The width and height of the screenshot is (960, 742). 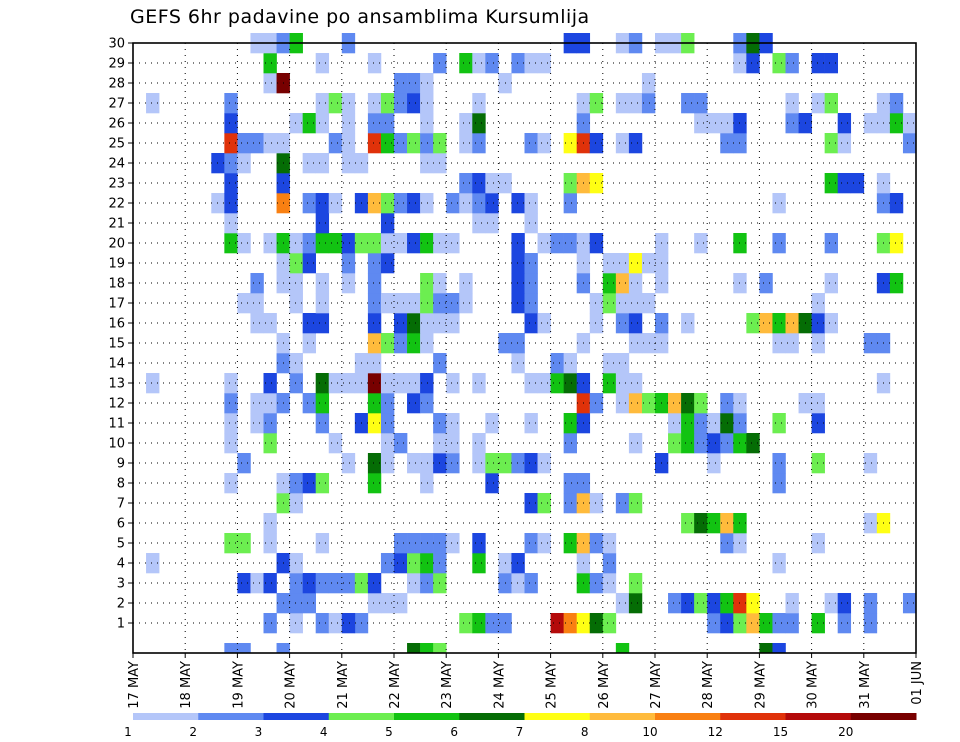 I want to click on x-tick-label: 28 MAY, so click(x=708, y=685).